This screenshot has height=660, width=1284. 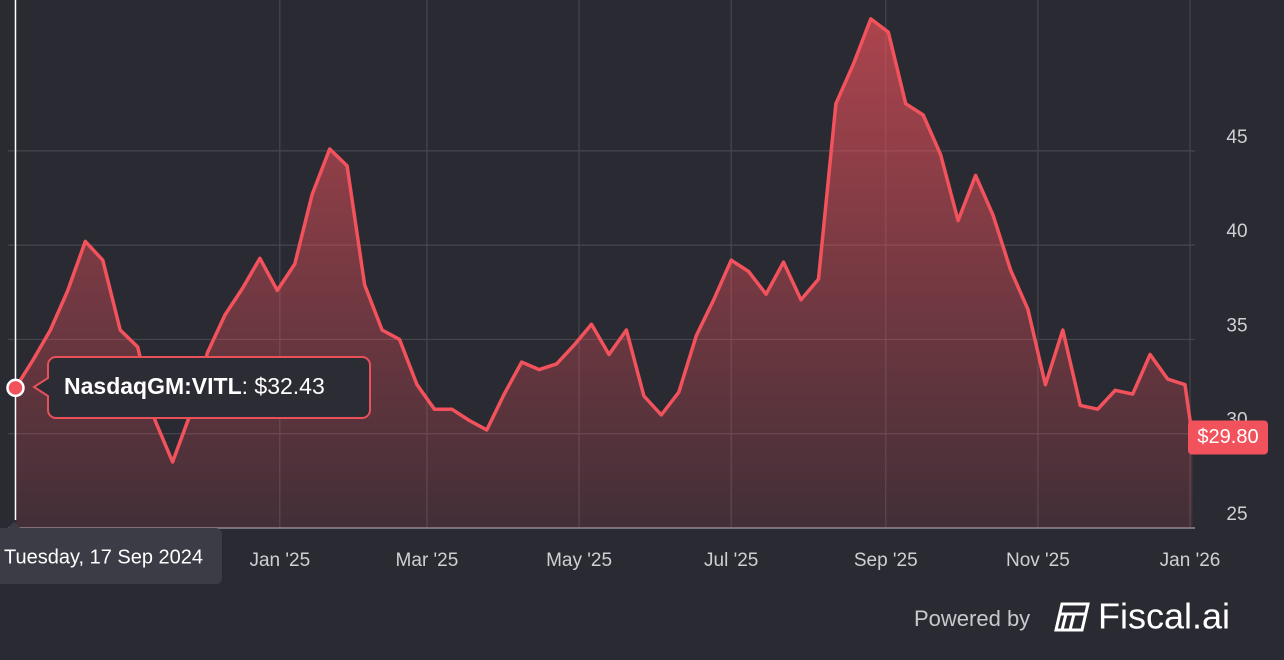 What do you see at coordinates (1236, 514) in the screenshot?
I see `y-tick-label: 25` at bounding box center [1236, 514].